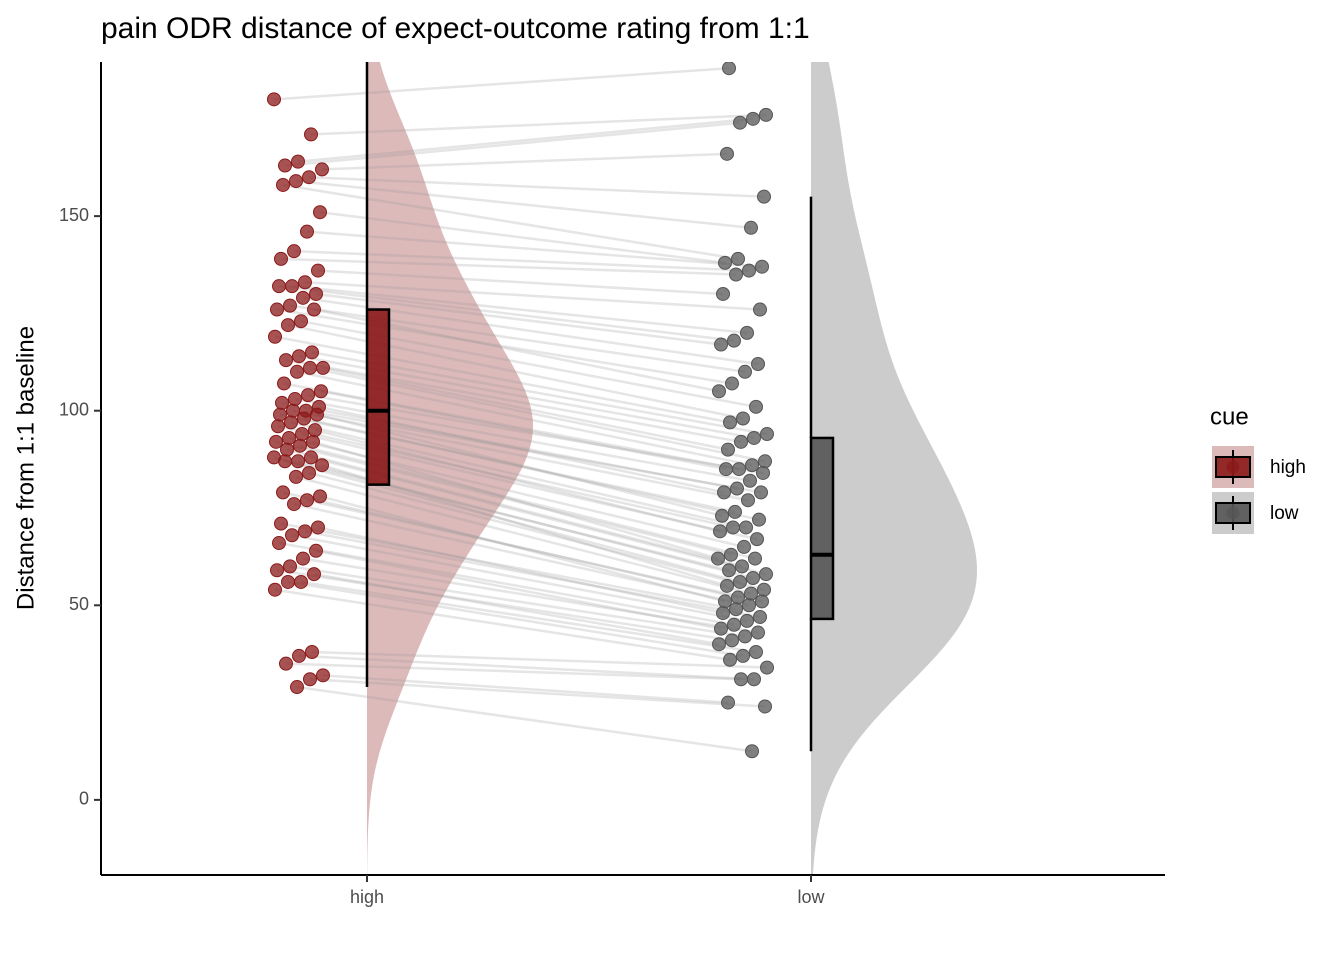  What do you see at coordinates (79, 604) in the screenshot?
I see `y-tick-label: 50` at bounding box center [79, 604].